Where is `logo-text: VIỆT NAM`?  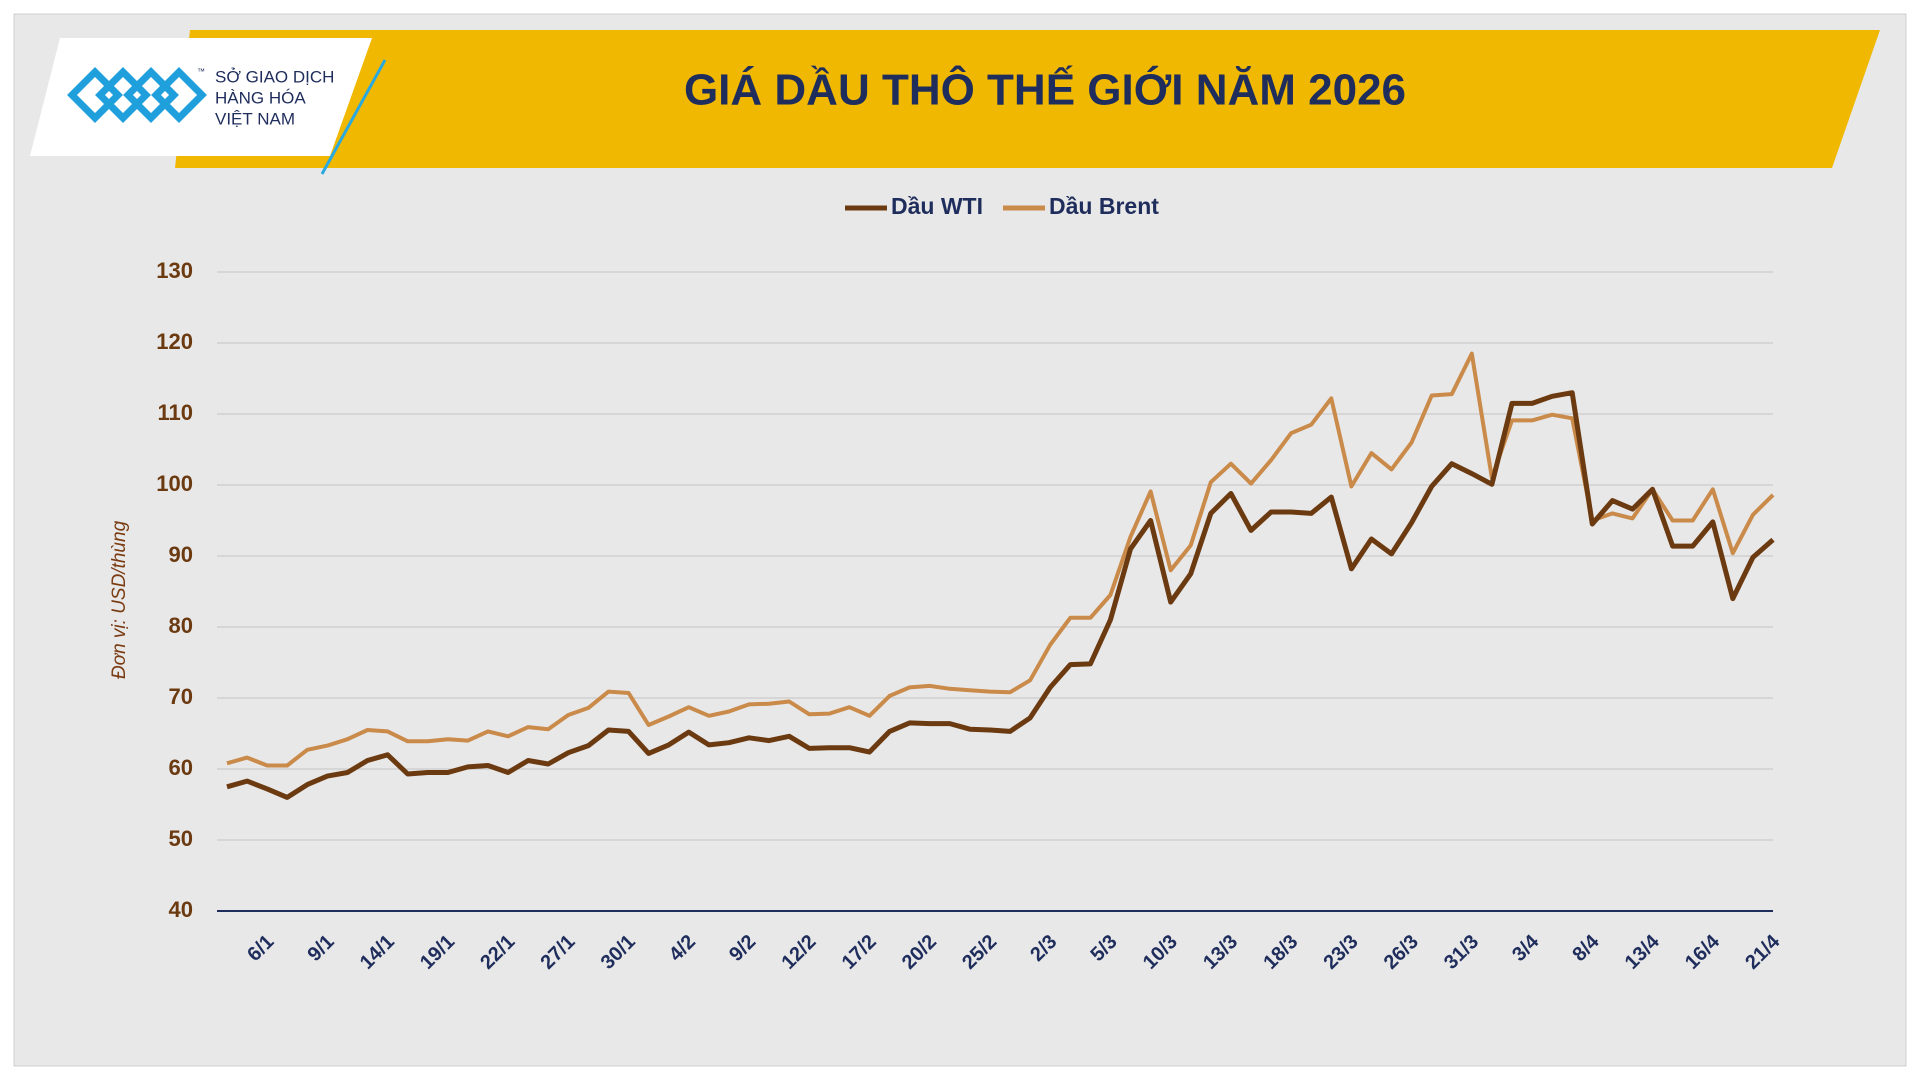 logo-text: VIỆT NAM is located at coordinates (255, 118).